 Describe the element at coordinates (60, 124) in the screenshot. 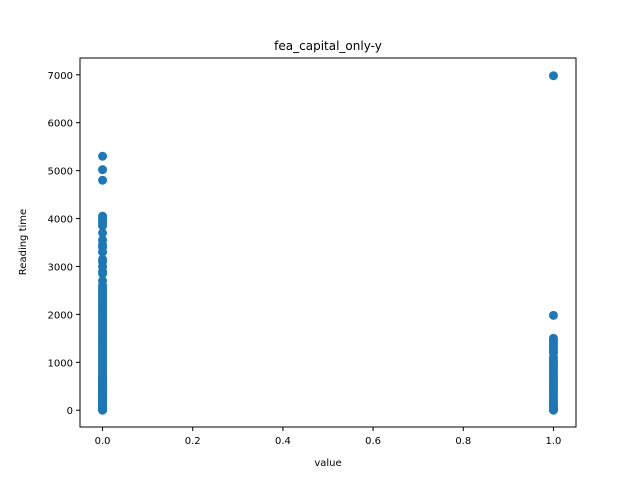

I see `y-tick-label: 6000` at that location.